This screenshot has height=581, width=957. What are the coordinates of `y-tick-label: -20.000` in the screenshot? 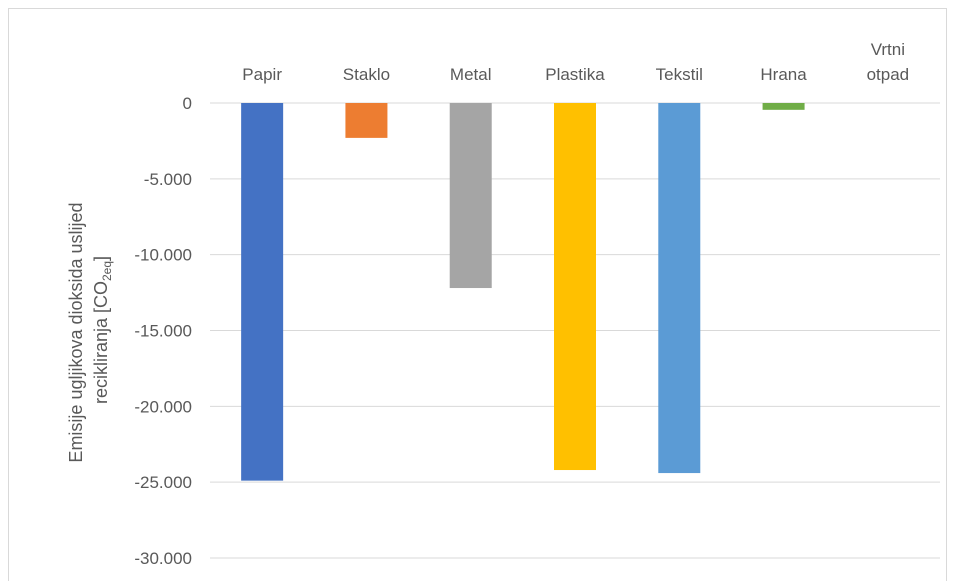 It's located at (163, 406).